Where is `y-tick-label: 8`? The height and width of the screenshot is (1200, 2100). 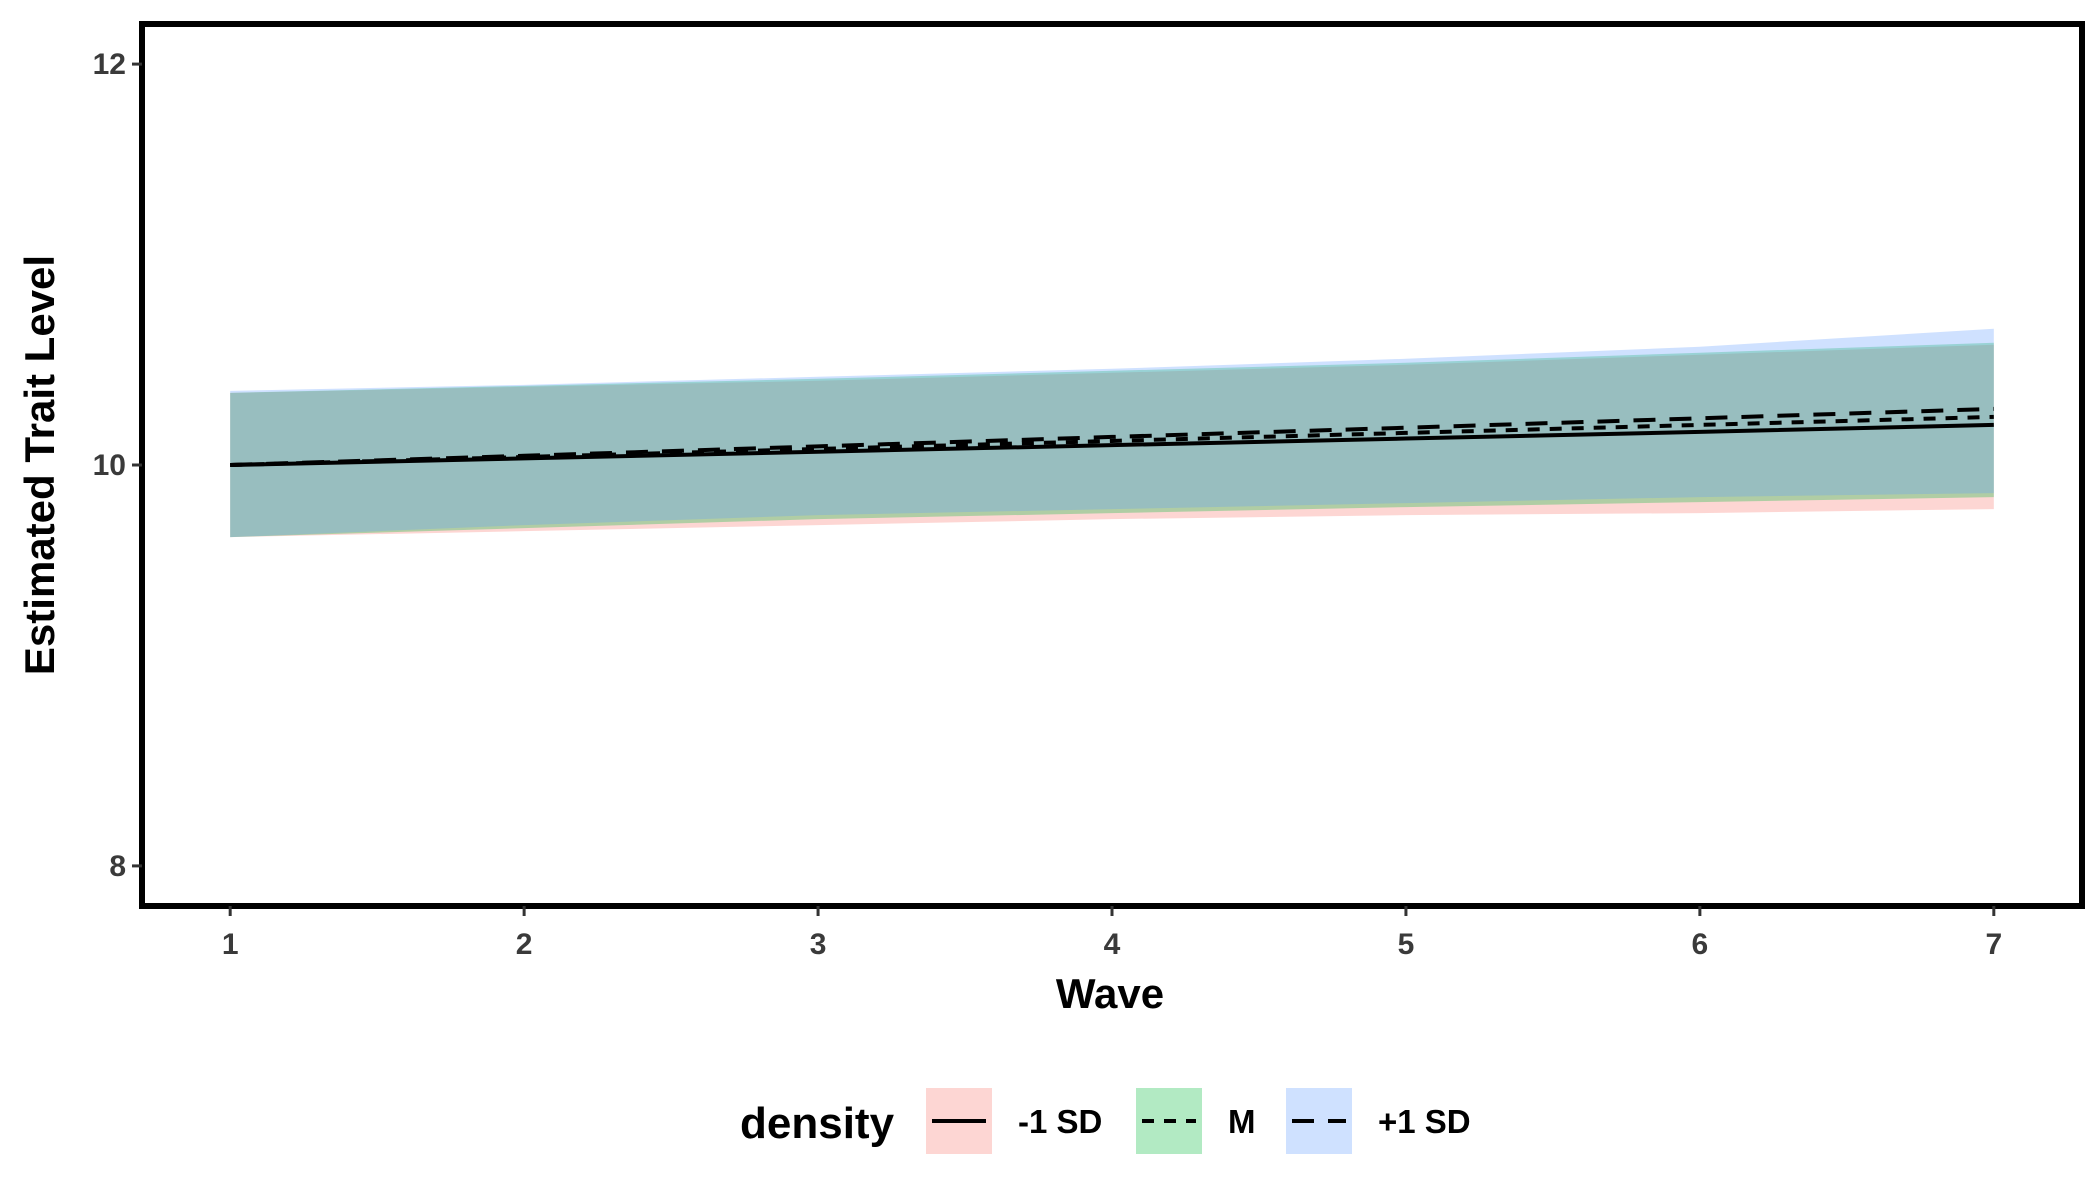 y-tick-label: 8 is located at coordinates (117, 866).